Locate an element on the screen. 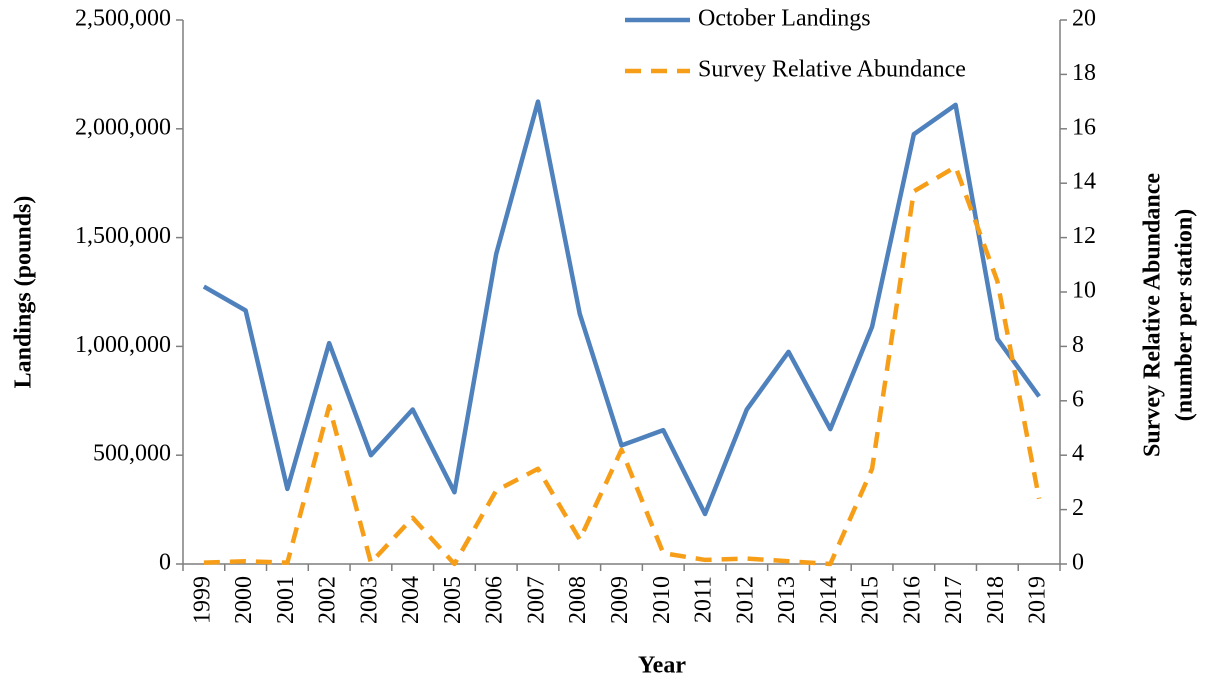  x-tick-label: 2017 is located at coordinates (954, 600).